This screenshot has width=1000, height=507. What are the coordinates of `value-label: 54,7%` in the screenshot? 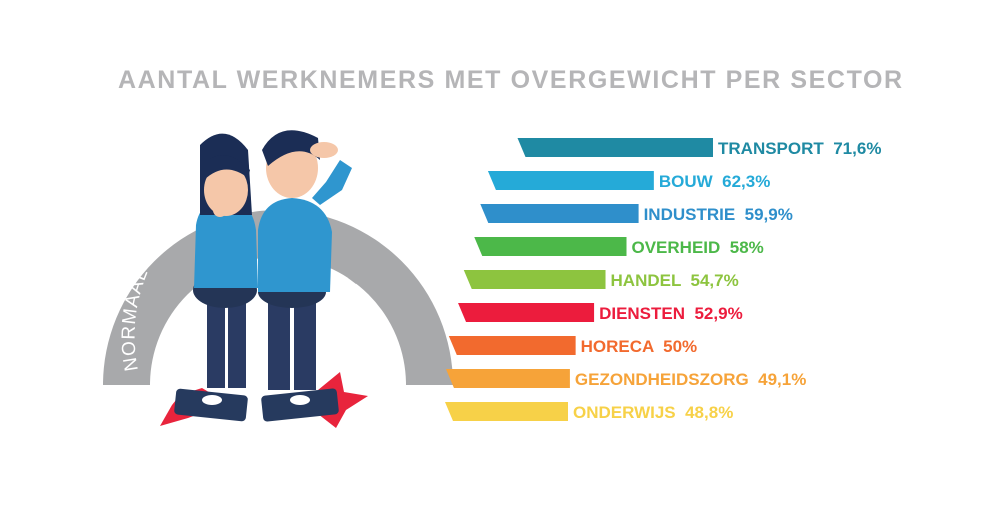 It's located at (710, 280).